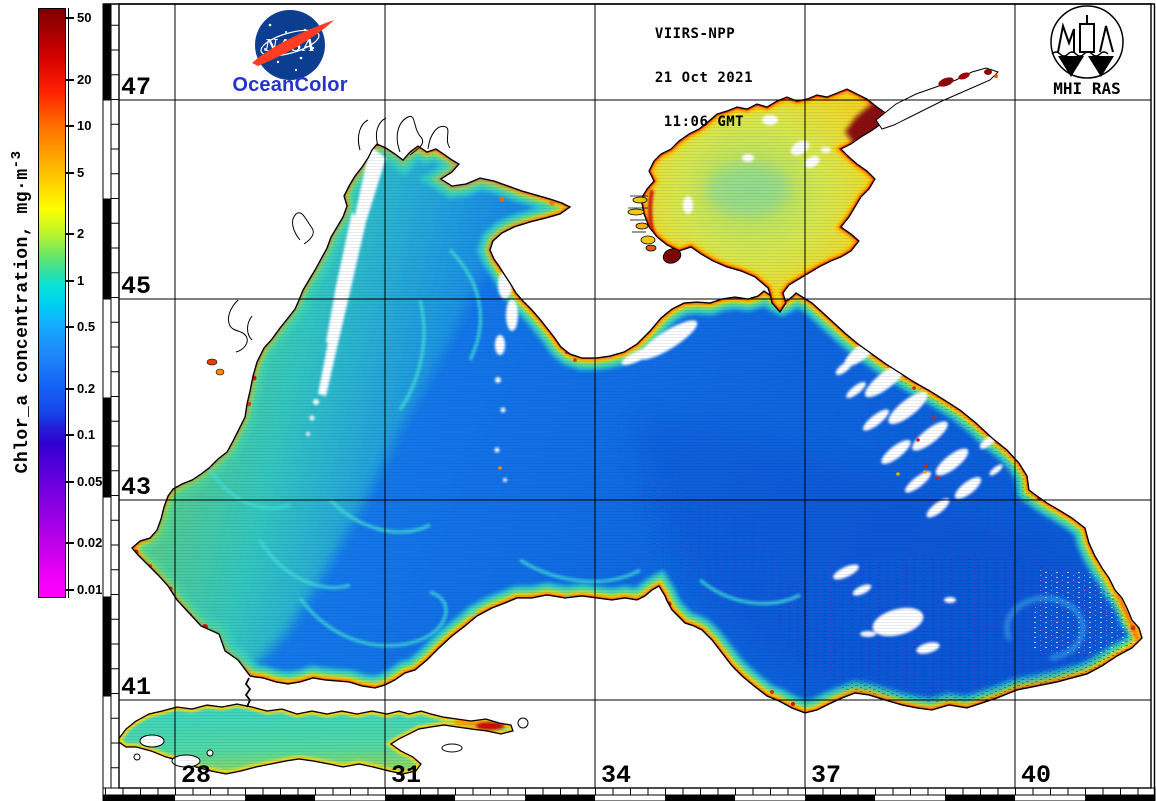 The width and height of the screenshot is (1156, 801). I want to click on colorbar-tick-label: 5, so click(81, 172).